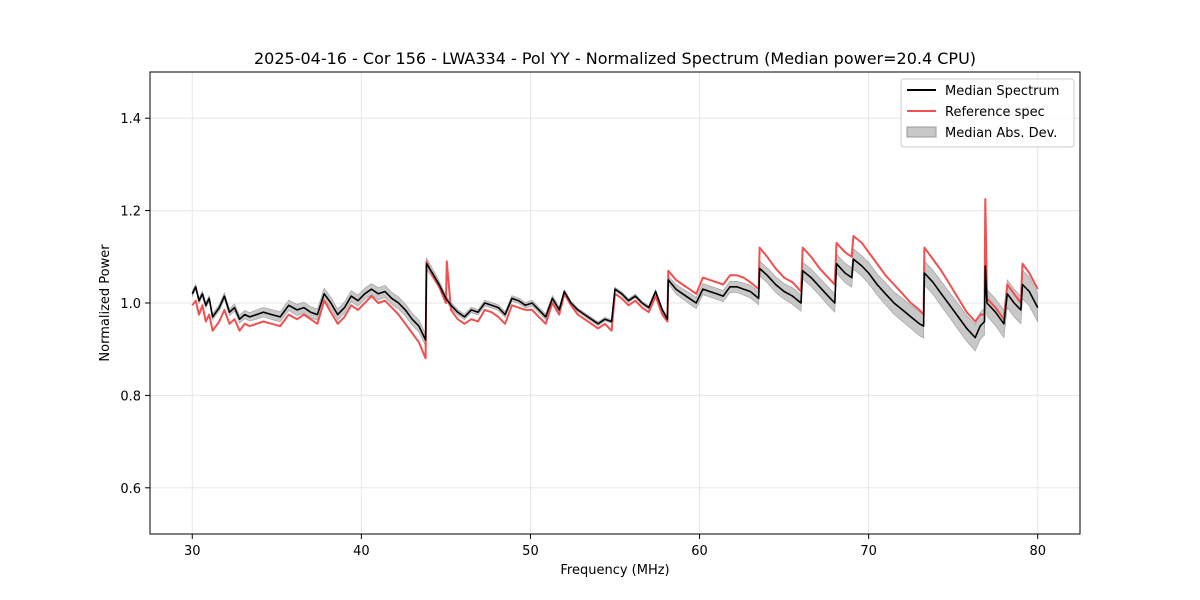 Image resolution: width=1200 pixels, height=600 pixels. Describe the element at coordinates (130, 396) in the screenshot. I see `y-tick-label: 0.8` at that location.